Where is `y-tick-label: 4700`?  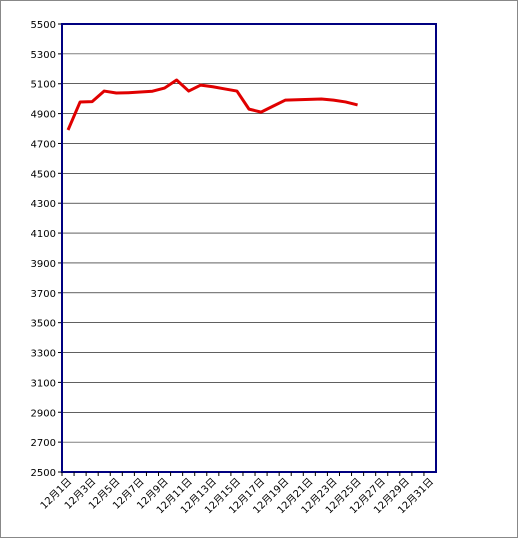
y-tick-label: 4700 is located at coordinates (43, 144).